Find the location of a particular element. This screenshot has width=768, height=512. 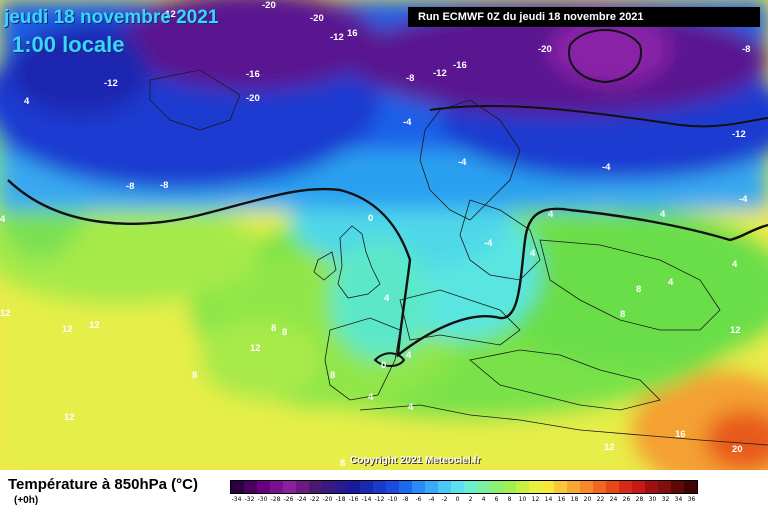

iso-label: 16 is located at coordinates (680, 434).